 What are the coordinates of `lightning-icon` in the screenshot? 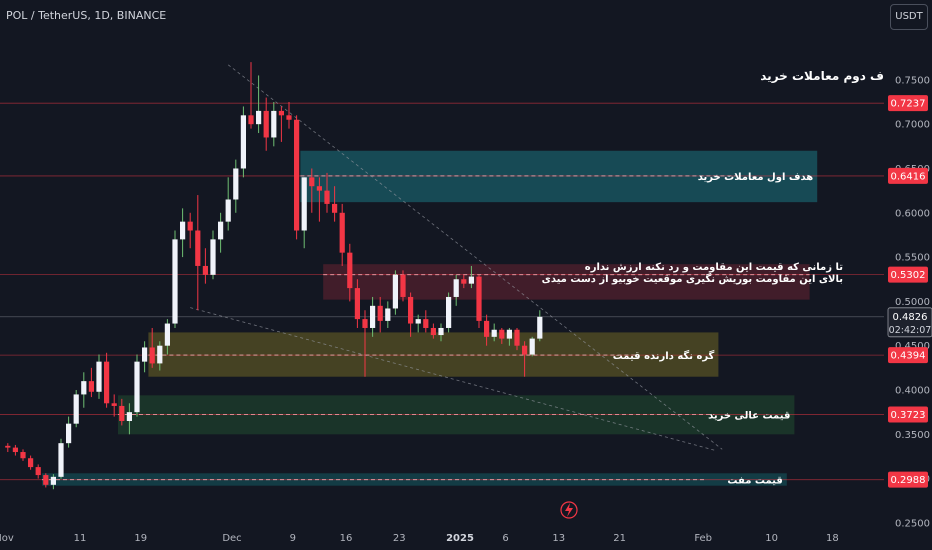 It's located at (569, 510).